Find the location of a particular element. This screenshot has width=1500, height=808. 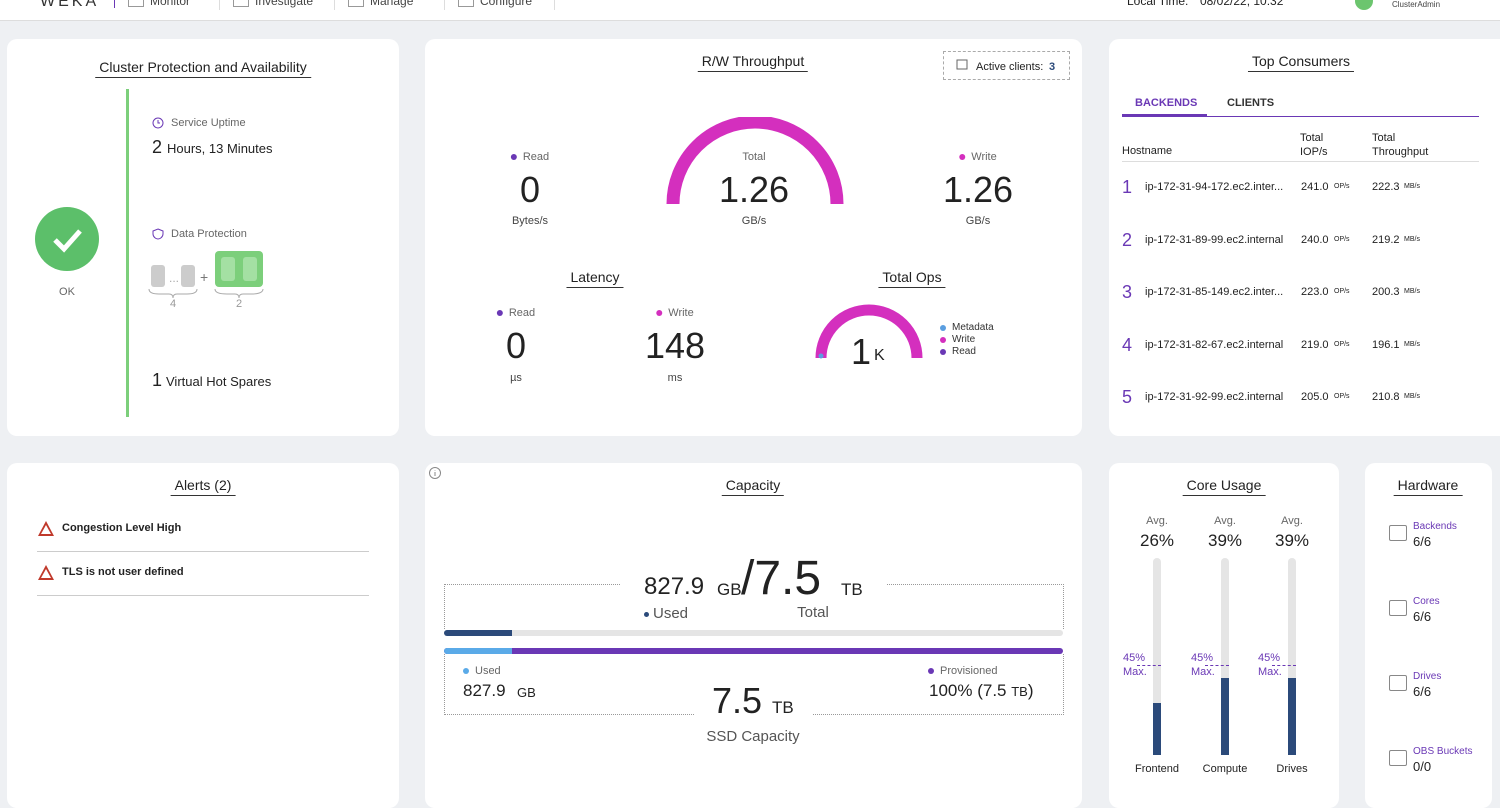

throughput: 210.8 is located at coordinates (1386, 397).